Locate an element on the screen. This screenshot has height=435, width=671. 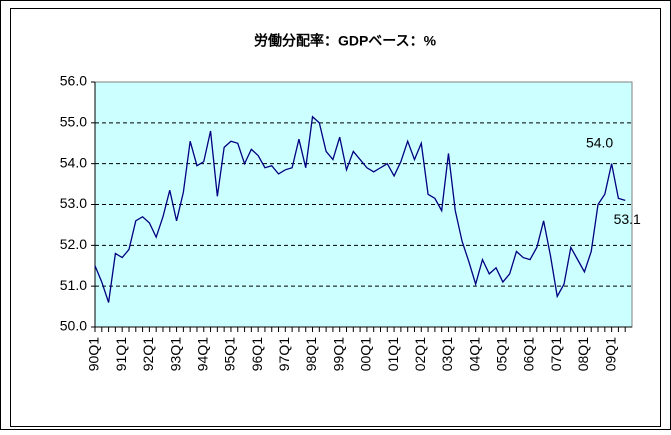
x-tick-label: 07Q1 is located at coordinates (556, 354).